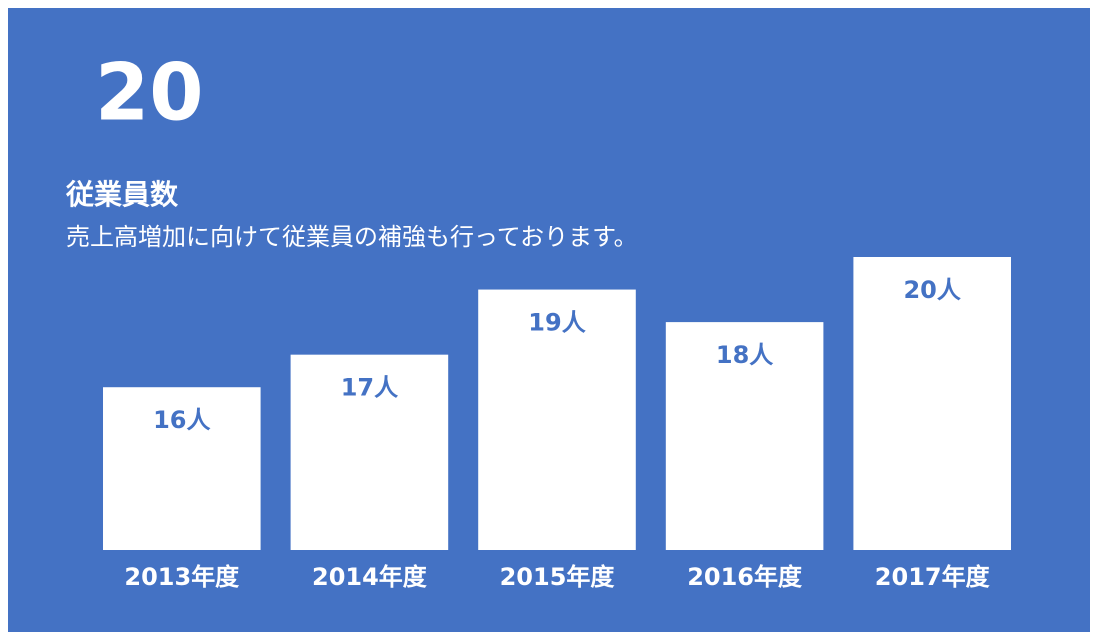 The image size is (1100, 644). I want to click on value-label: 17人, so click(369, 388).